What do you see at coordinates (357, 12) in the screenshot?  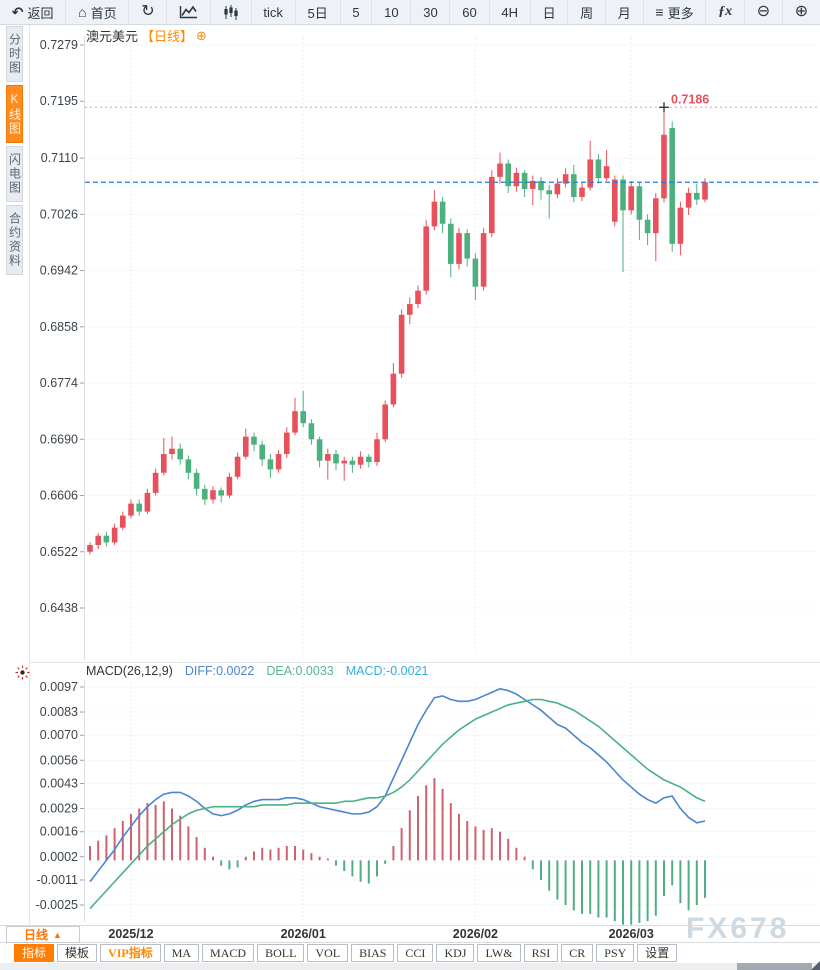 I see `period-5-button: 5` at bounding box center [357, 12].